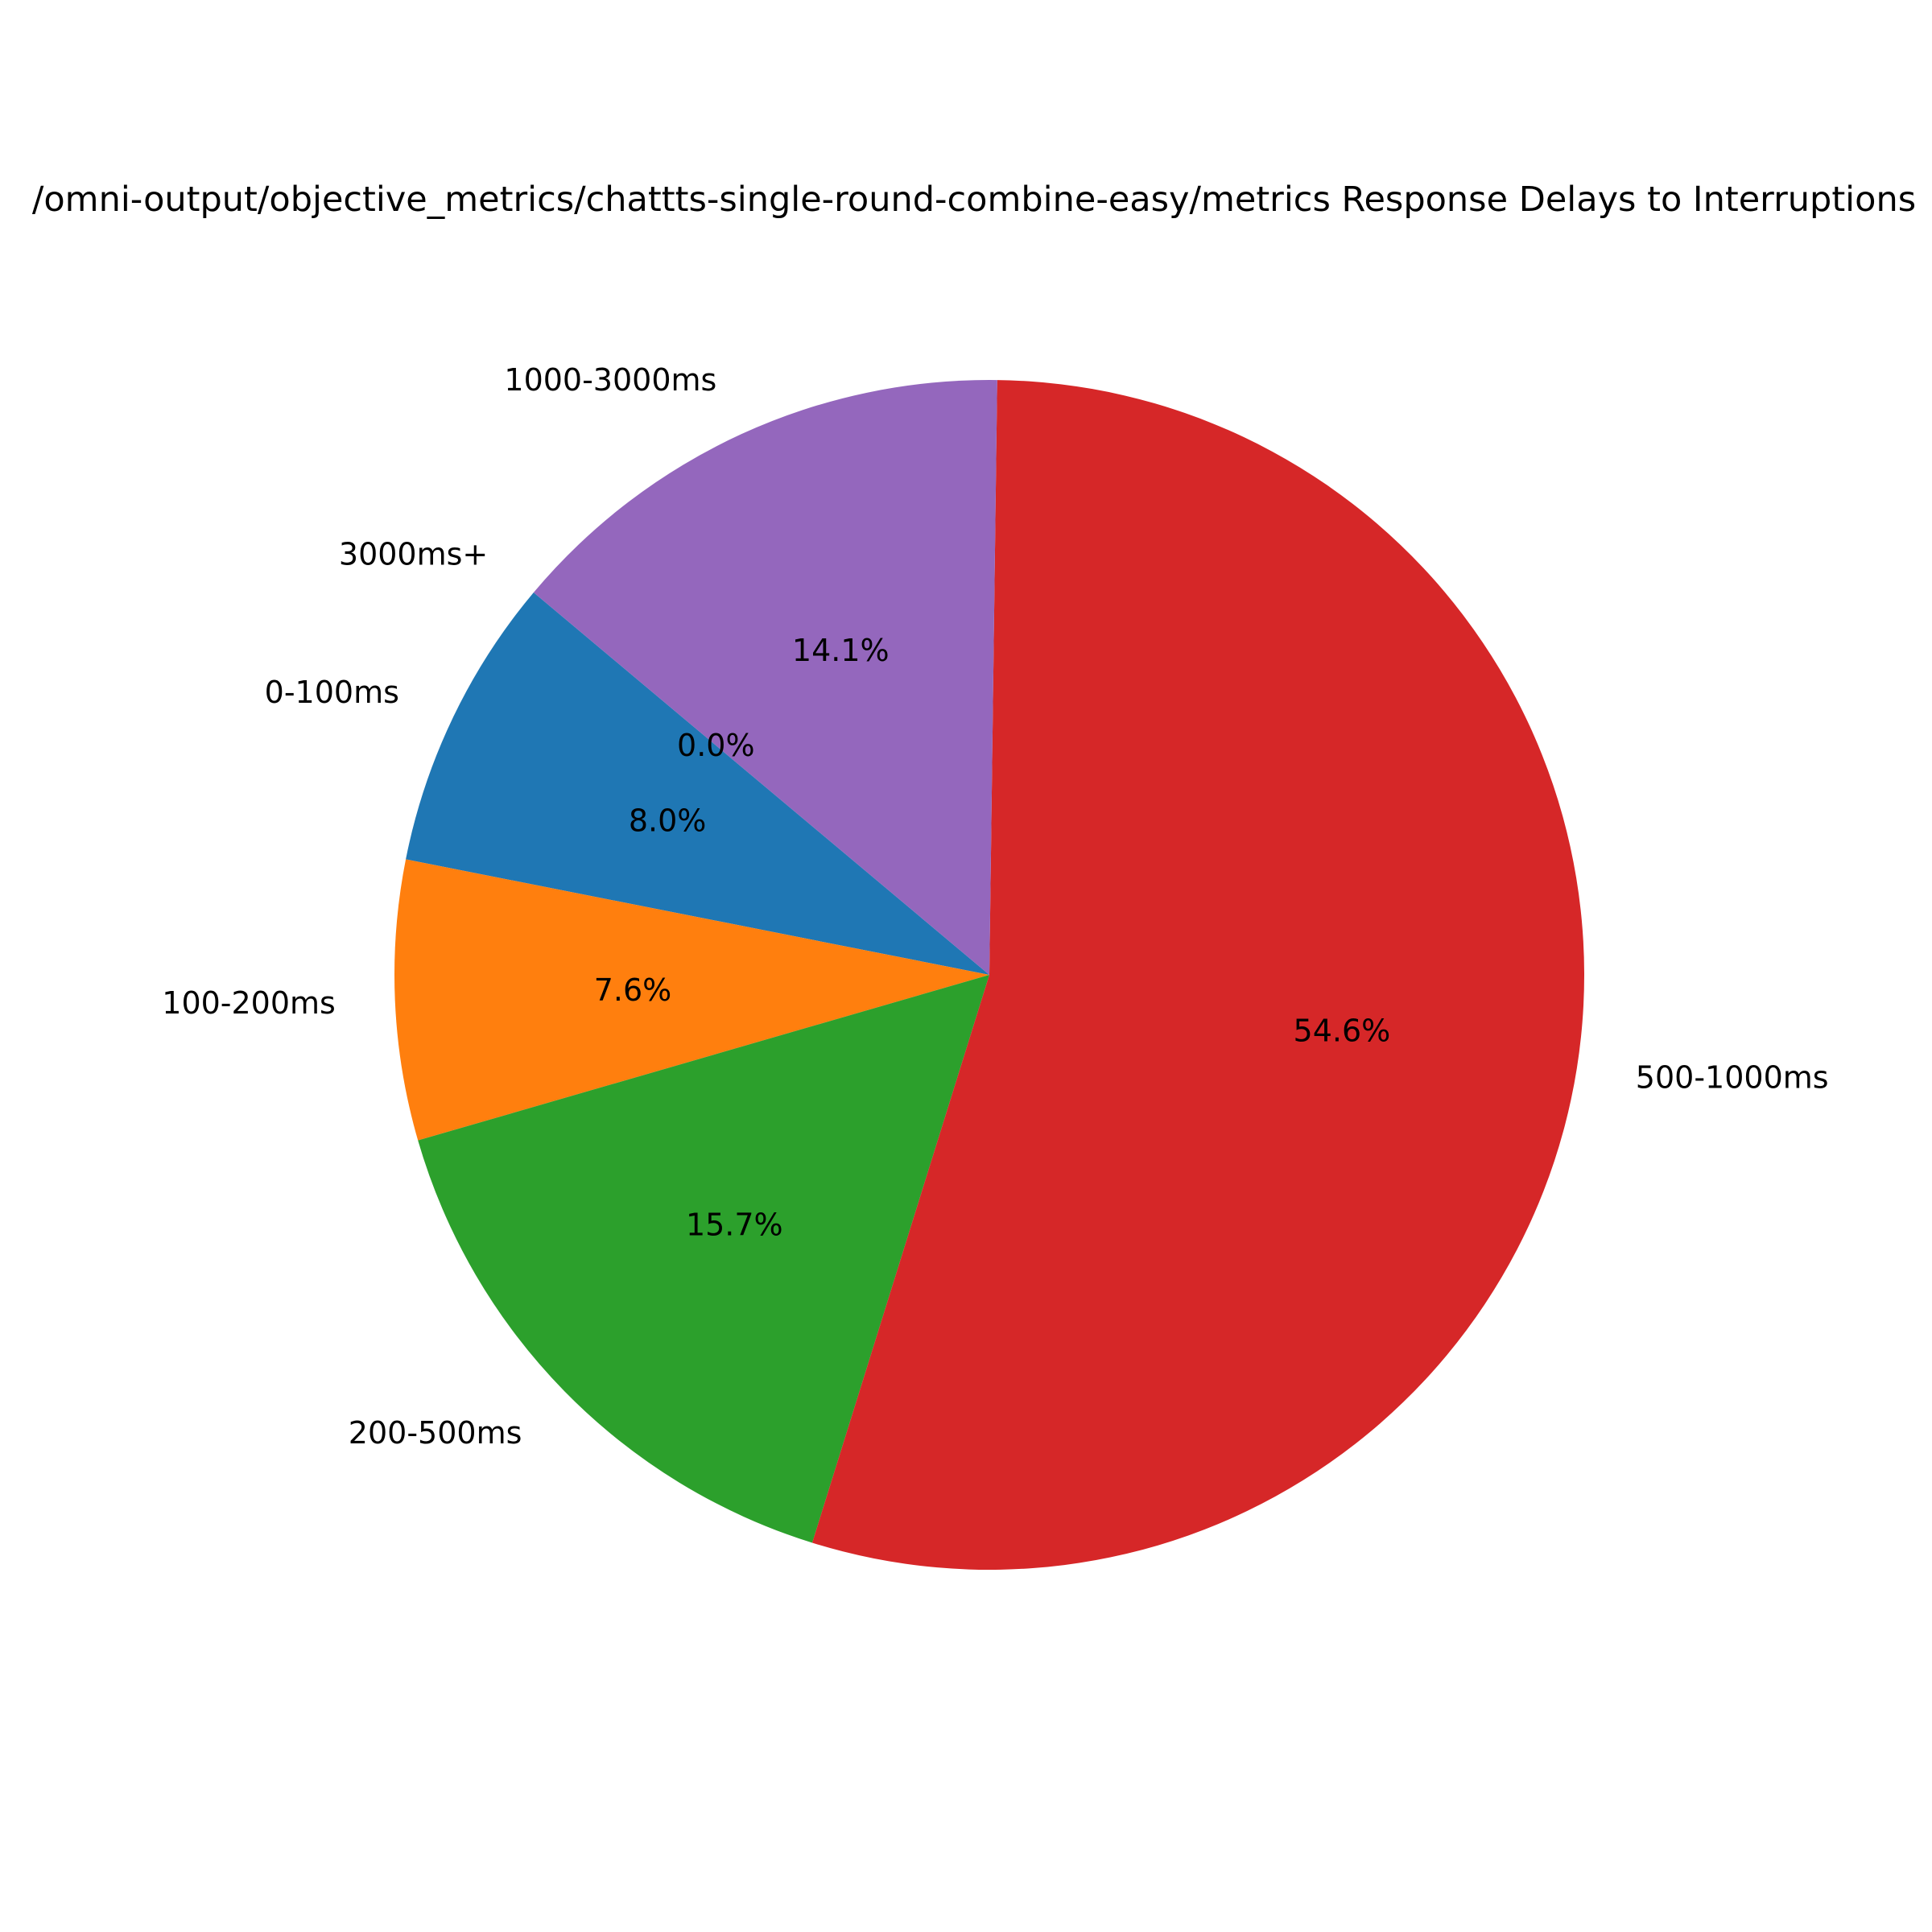 The image size is (1932, 1932). I want to click on slice-pct-1000-3000ms: 14.1%, so click(841, 650).